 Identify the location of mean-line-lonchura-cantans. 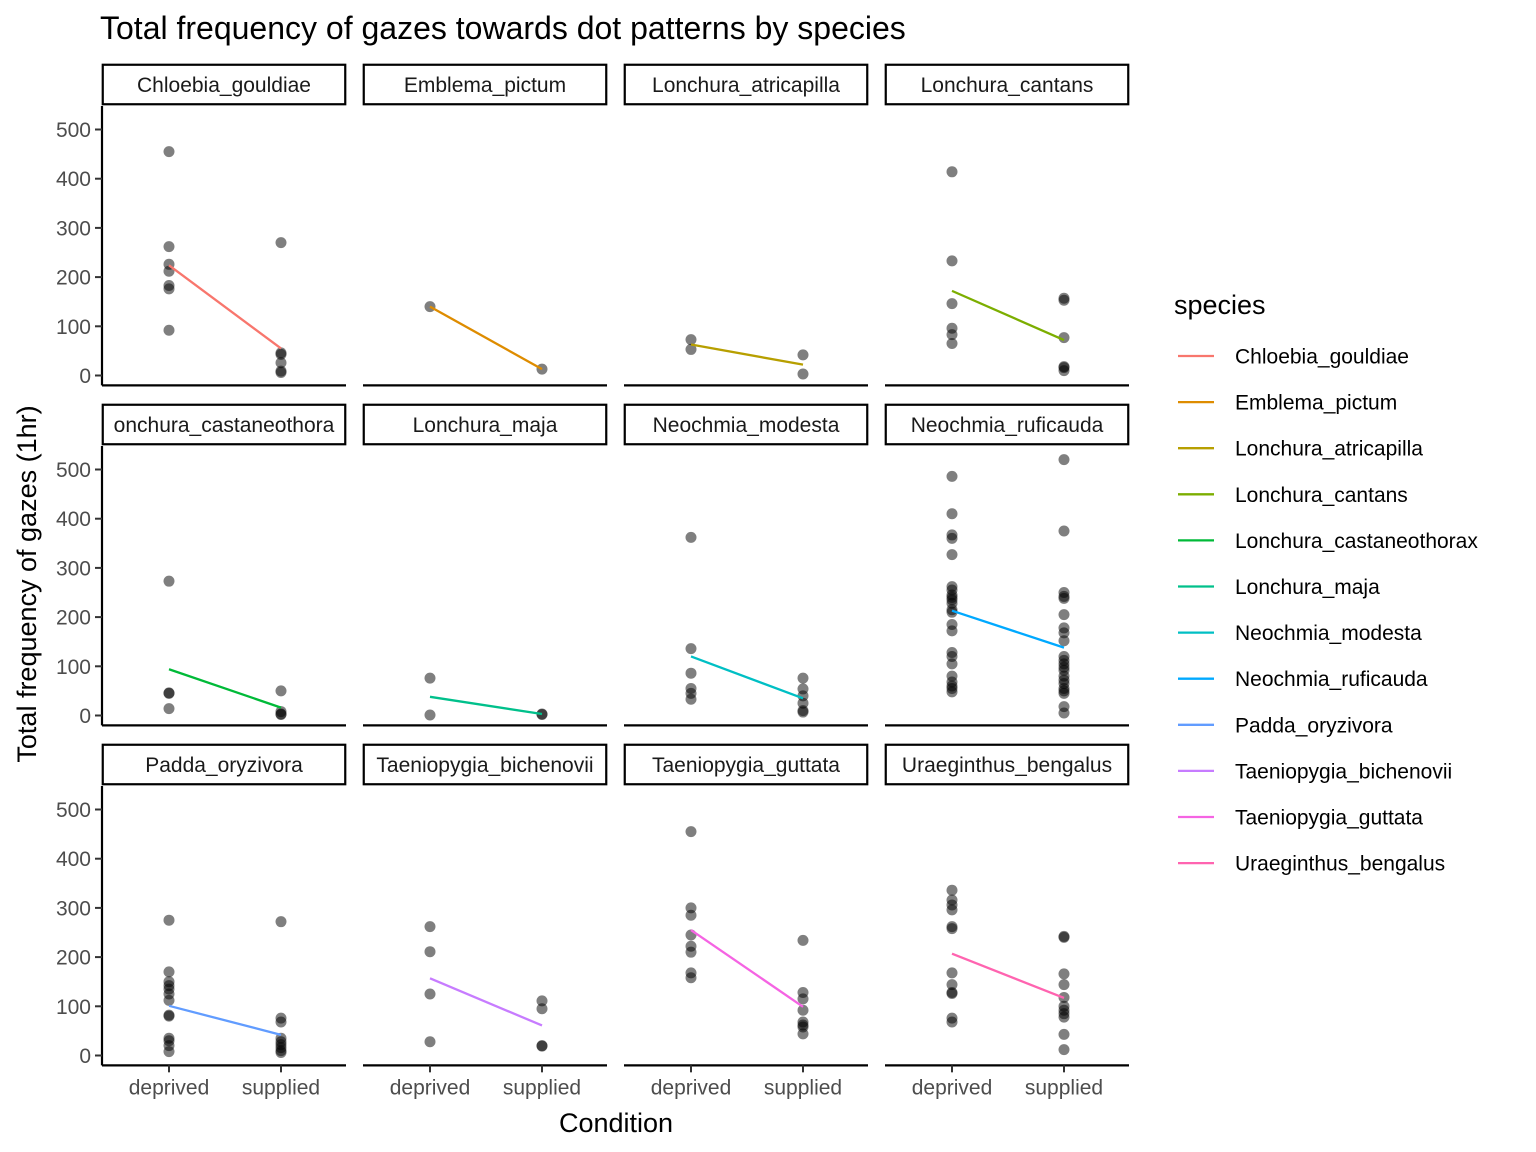
(1008, 315).